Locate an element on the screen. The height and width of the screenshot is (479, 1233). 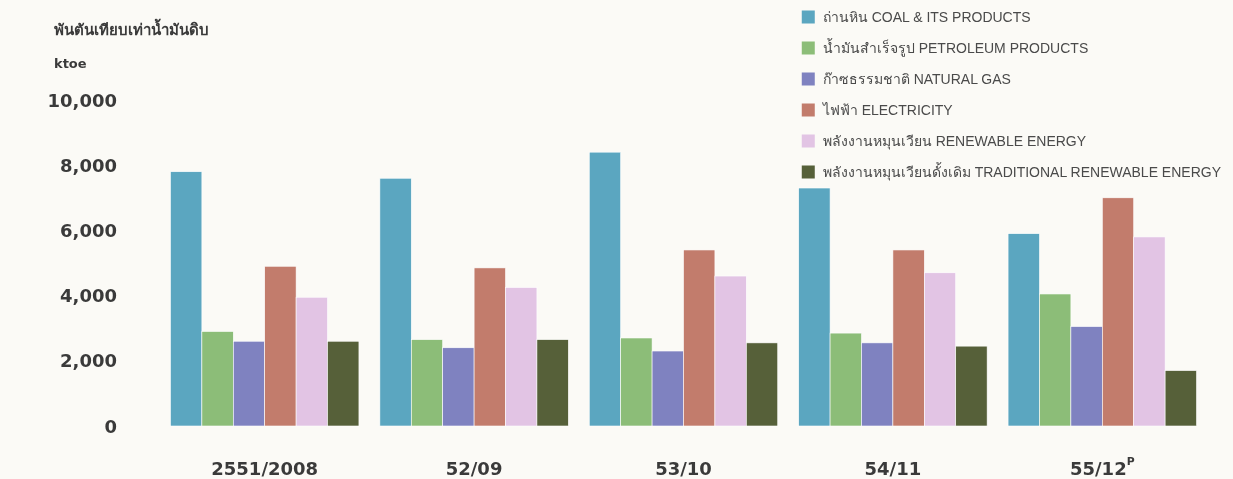
y-axis-title: พันตันเทียบเท่าน้ำมันดิบ ktoe is located at coordinates (131, 44).